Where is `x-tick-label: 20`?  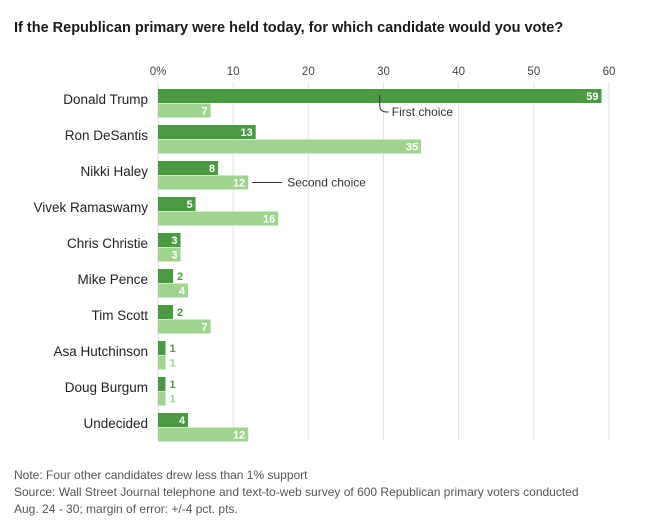 x-tick-label: 20 is located at coordinates (308, 72).